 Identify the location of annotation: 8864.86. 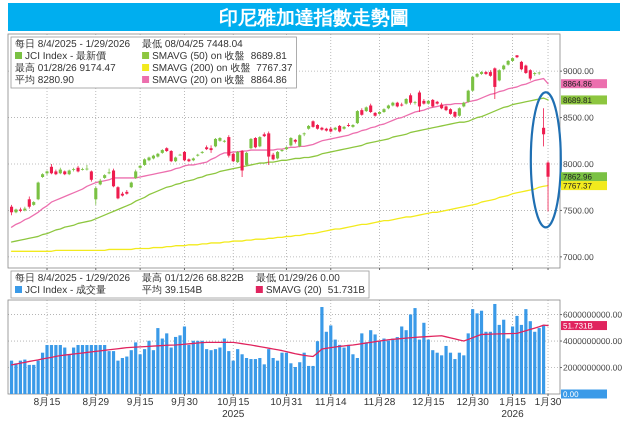
(577, 84).